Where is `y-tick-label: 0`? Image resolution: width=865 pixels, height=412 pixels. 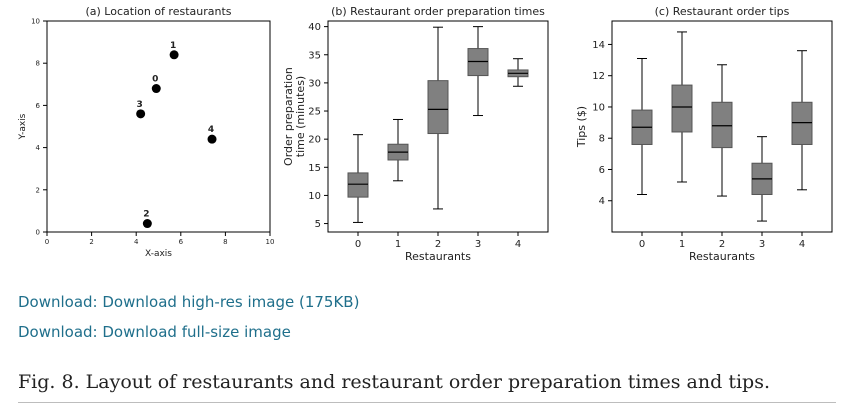 y-tick-label: 0 is located at coordinates (38, 232).